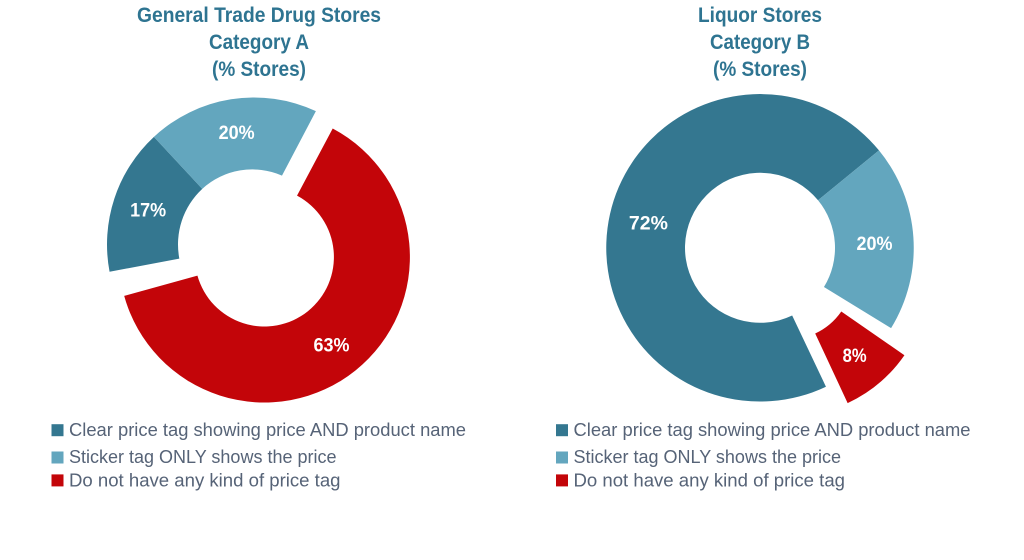  I want to click on svg-text: 63%, so click(332, 346).